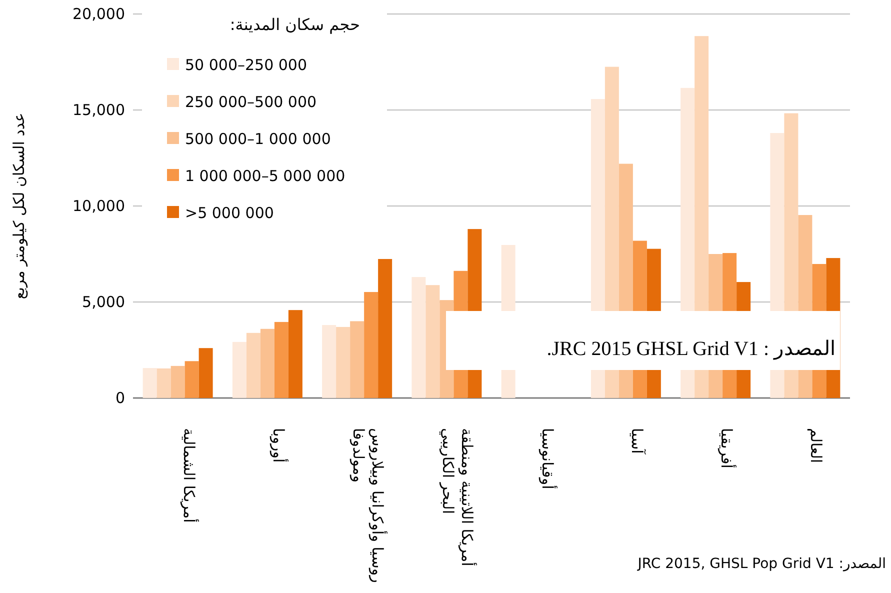 Image resolution: width=891 pixels, height=593 pixels. Describe the element at coordinates (369, 505) in the screenshot. I see `x-tick-label: روسيا وأوكرانيا وبيلاروس ومولدوفا` at that location.